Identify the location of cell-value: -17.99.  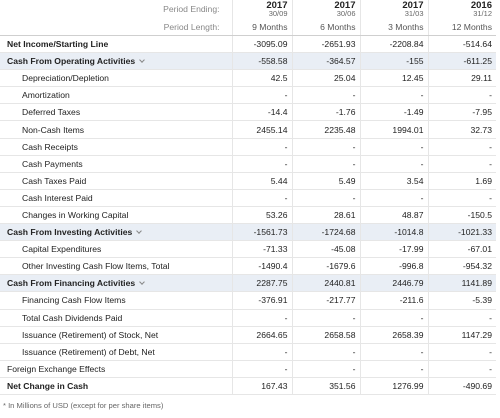
(393, 249).